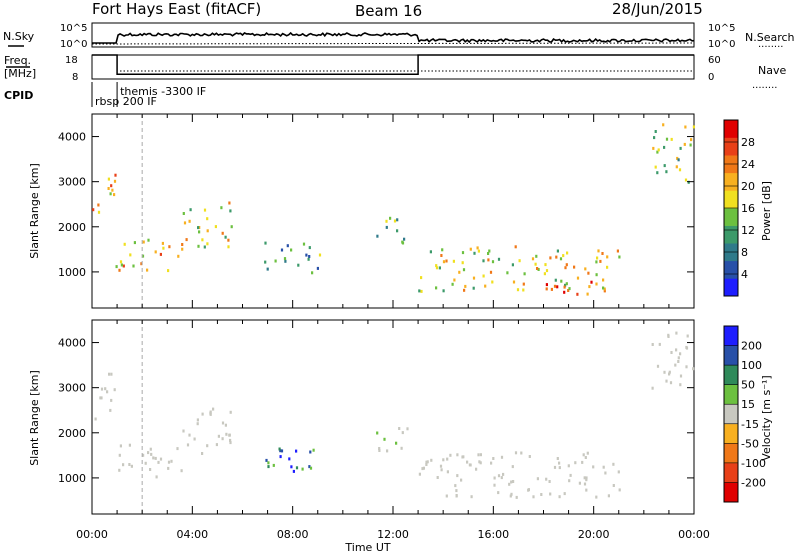  I want to click on colorbar-tick-label: 16, so click(748, 208).